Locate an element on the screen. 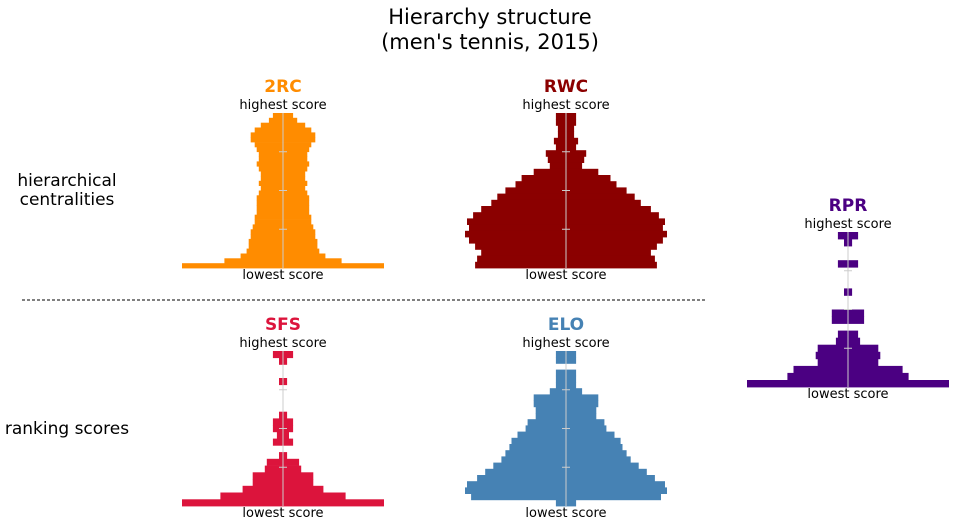  panel-title: SFS is located at coordinates (283, 325).